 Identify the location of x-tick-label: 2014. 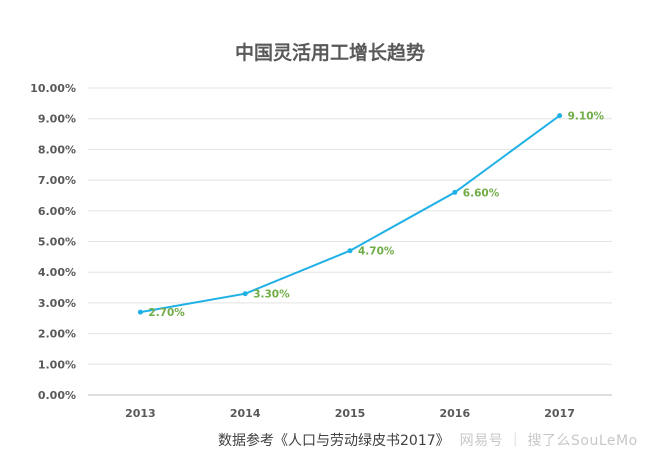
(245, 413).